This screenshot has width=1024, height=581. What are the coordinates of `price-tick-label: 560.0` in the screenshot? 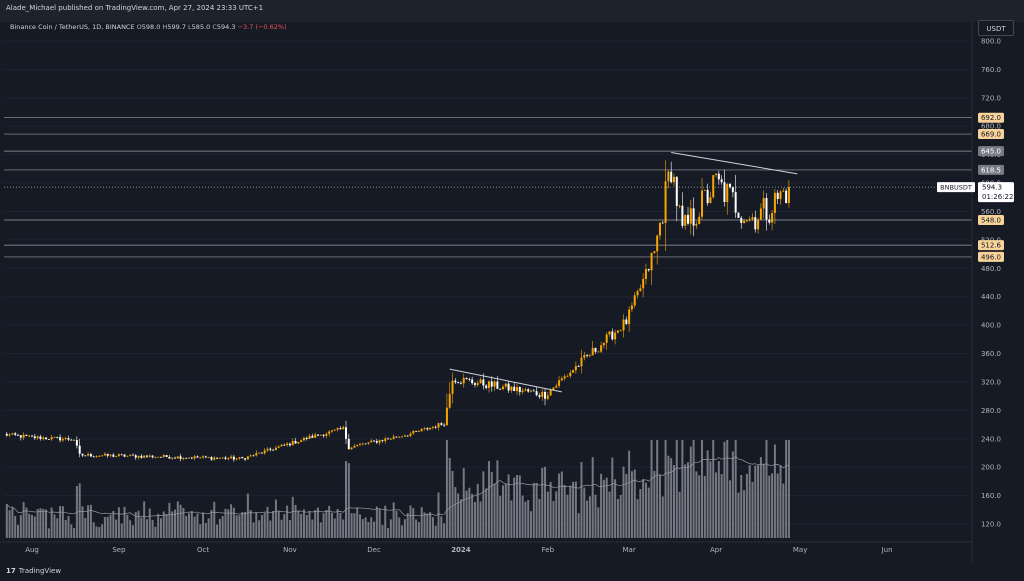 It's located at (991, 212).